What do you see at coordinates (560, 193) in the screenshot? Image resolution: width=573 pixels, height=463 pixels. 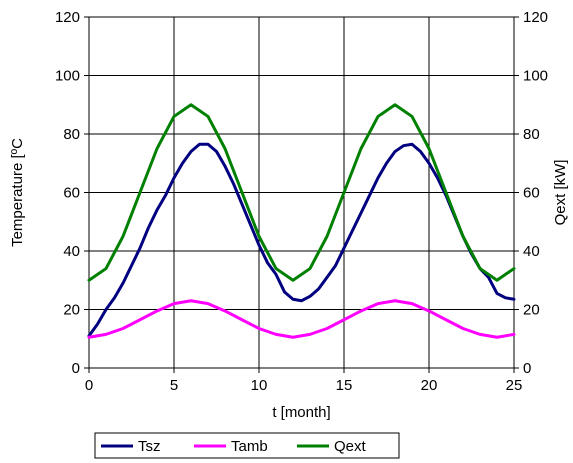 I see `y2-axis-label: Qext [kW]` at bounding box center [560, 193].